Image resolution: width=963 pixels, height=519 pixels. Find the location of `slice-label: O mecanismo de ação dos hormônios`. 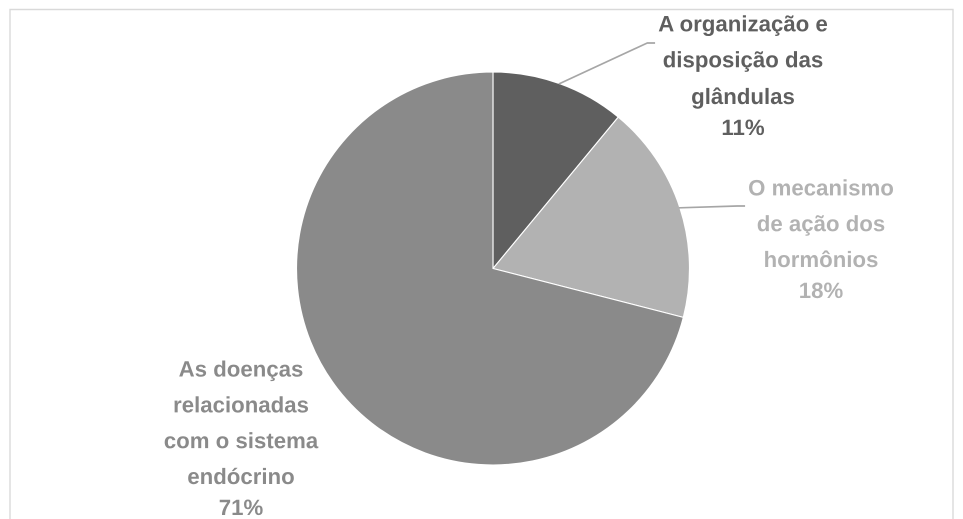

slice-label: O mecanismo de ação dos hormônios is located at coordinates (821, 223).